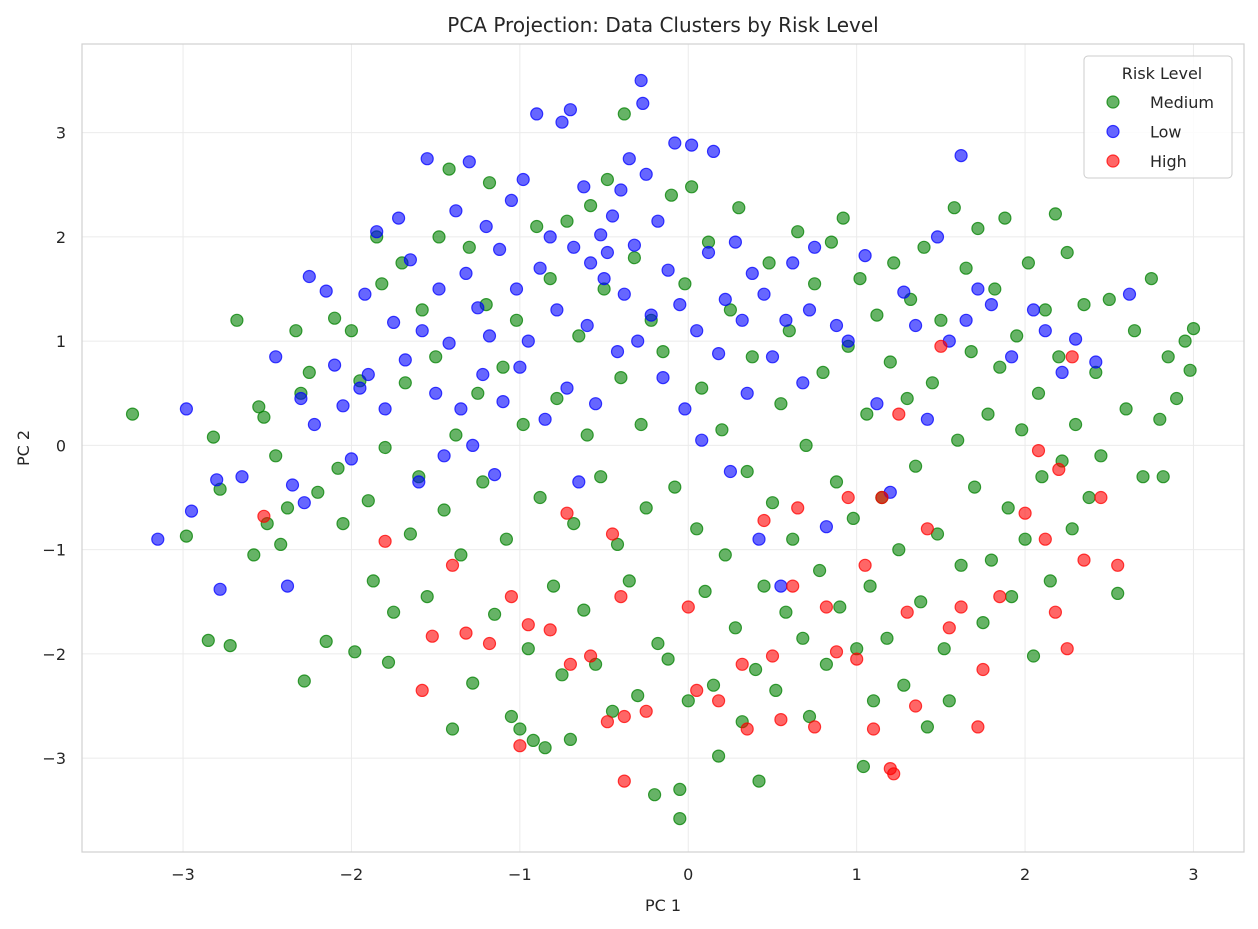 This screenshot has height=929, width=1258. Describe the element at coordinates (520, 874) in the screenshot. I see `x-tick-label: −1` at that location.